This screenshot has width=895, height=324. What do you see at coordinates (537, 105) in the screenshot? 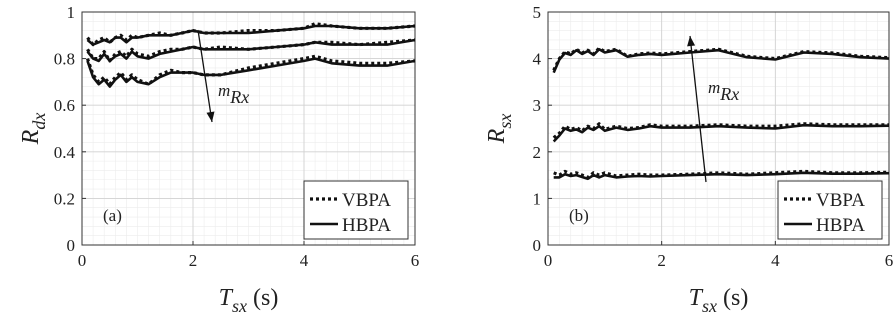
I see `y-tick-label: 3` at bounding box center [537, 105].